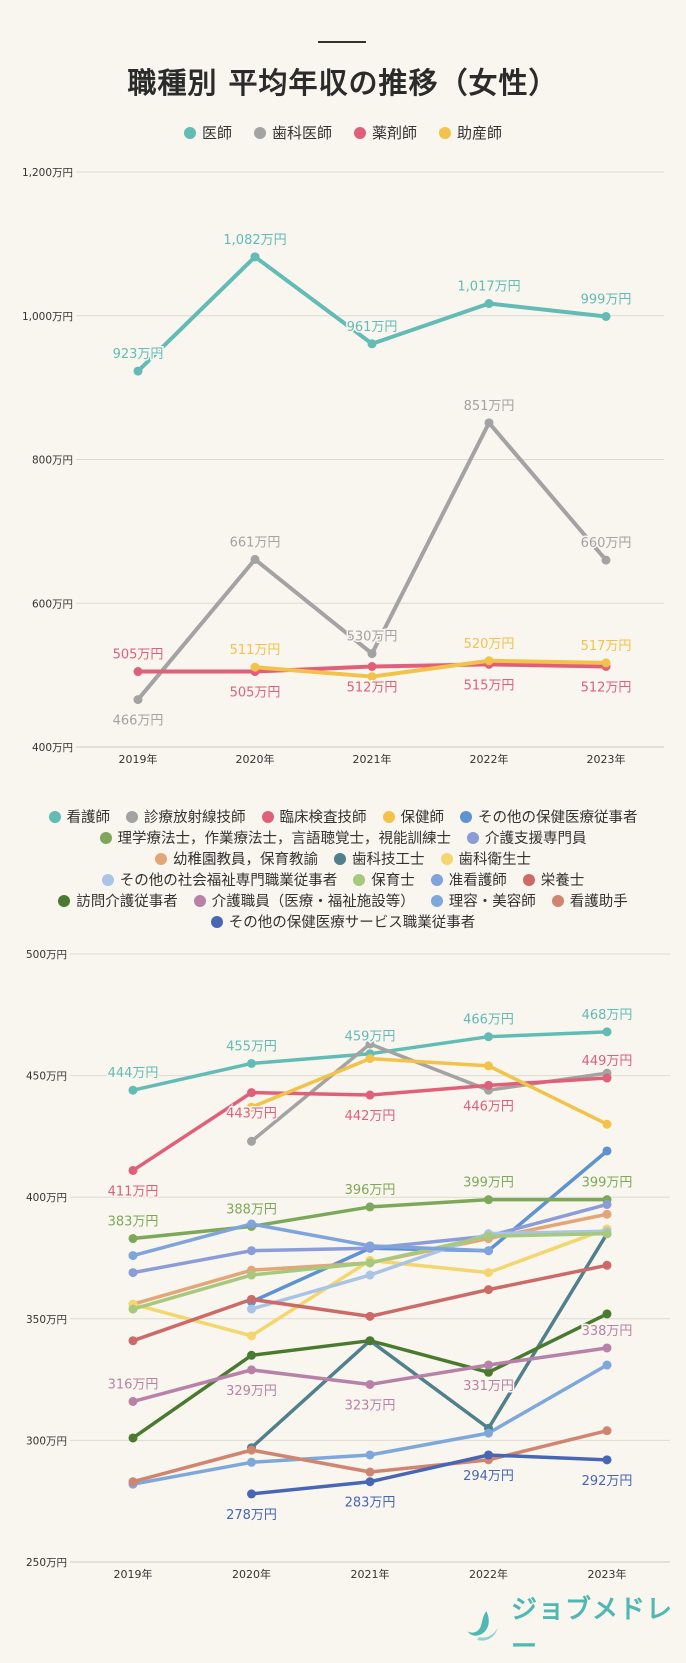  I want to click on data-label: 444万円, so click(133, 1073).